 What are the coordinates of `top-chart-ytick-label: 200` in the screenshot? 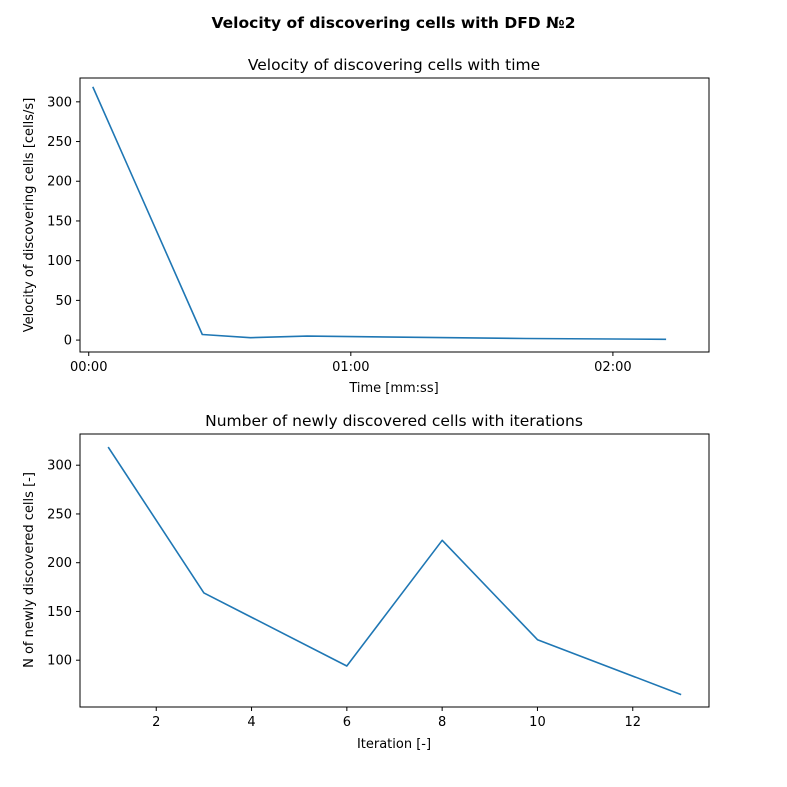 It's located at (59, 182).